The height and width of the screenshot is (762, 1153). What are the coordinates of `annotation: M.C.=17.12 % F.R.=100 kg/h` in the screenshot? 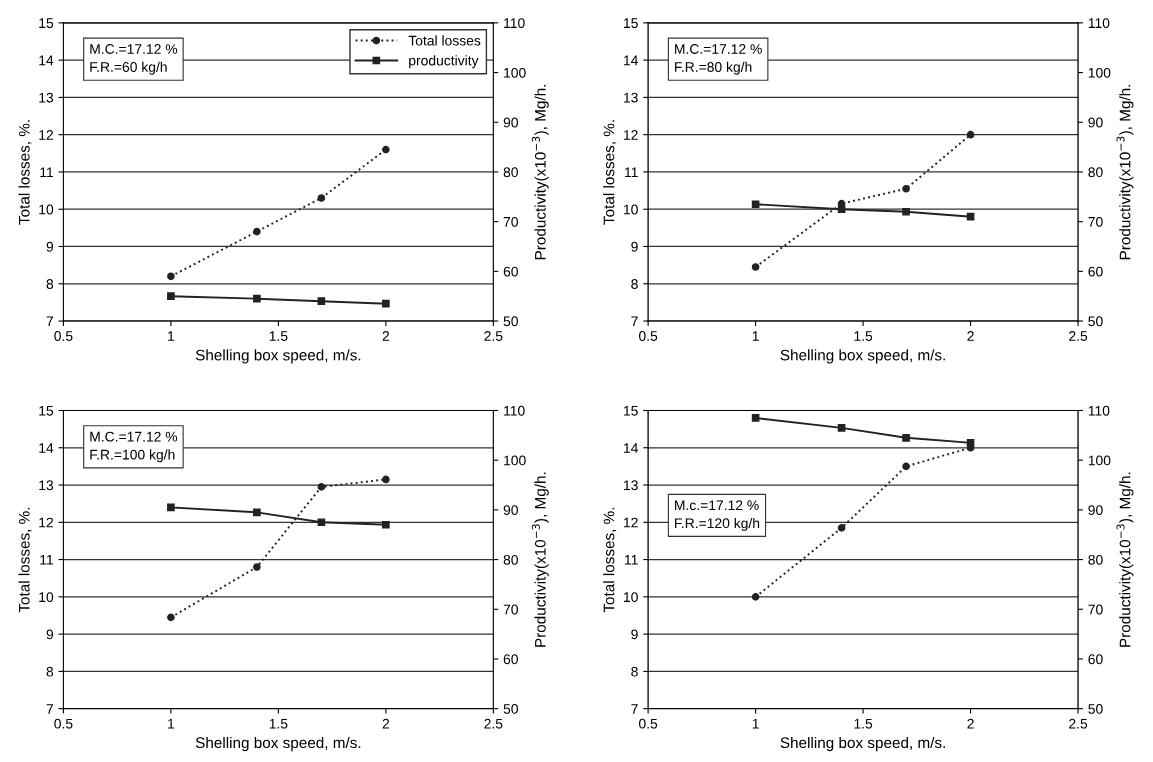 It's located at (134, 447).